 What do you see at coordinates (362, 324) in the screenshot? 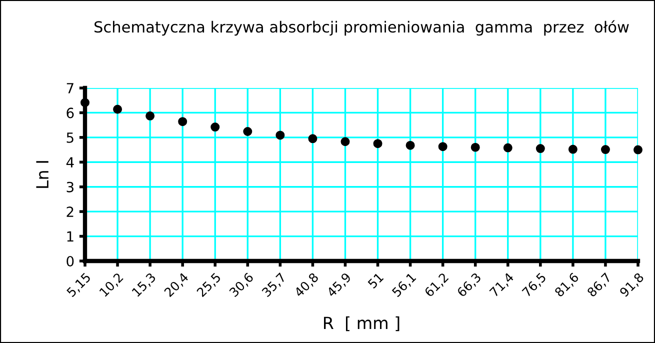
I see `x-axis-title: R [ mm ]` at bounding box center [362, 324].